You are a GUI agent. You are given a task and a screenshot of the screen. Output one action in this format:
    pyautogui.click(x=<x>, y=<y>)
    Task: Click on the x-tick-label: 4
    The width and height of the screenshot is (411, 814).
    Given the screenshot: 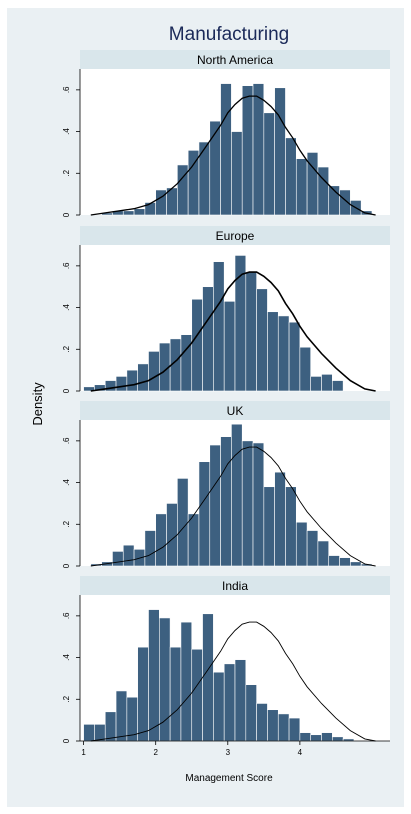 What is the action you would take?
    pyautogui.click(x=300, y=752)
    